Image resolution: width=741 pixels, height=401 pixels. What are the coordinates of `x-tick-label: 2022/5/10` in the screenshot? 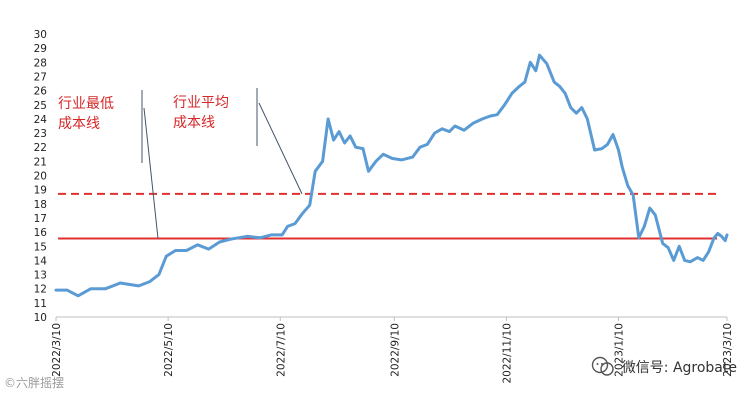 It's located at (169, 350).